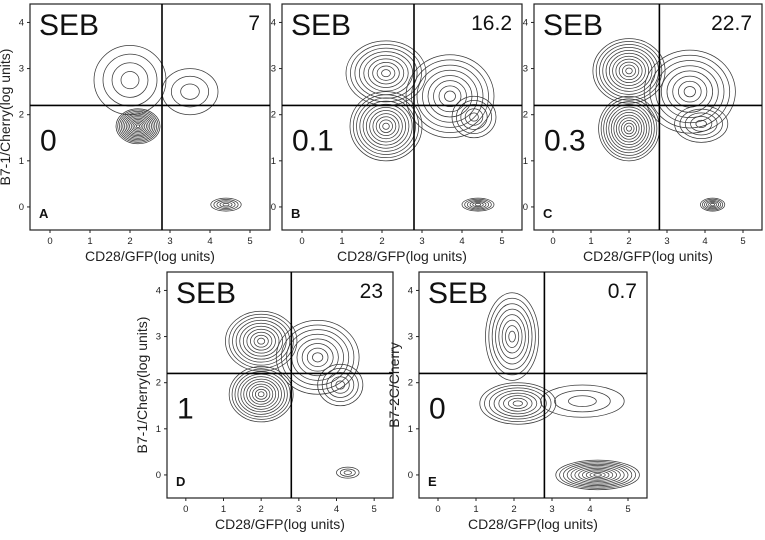  What do you see at coordinates (573, 25) in the screenshot?
I see `panel-c-stimulus-label: SEB` at bounding box center [573, 25].